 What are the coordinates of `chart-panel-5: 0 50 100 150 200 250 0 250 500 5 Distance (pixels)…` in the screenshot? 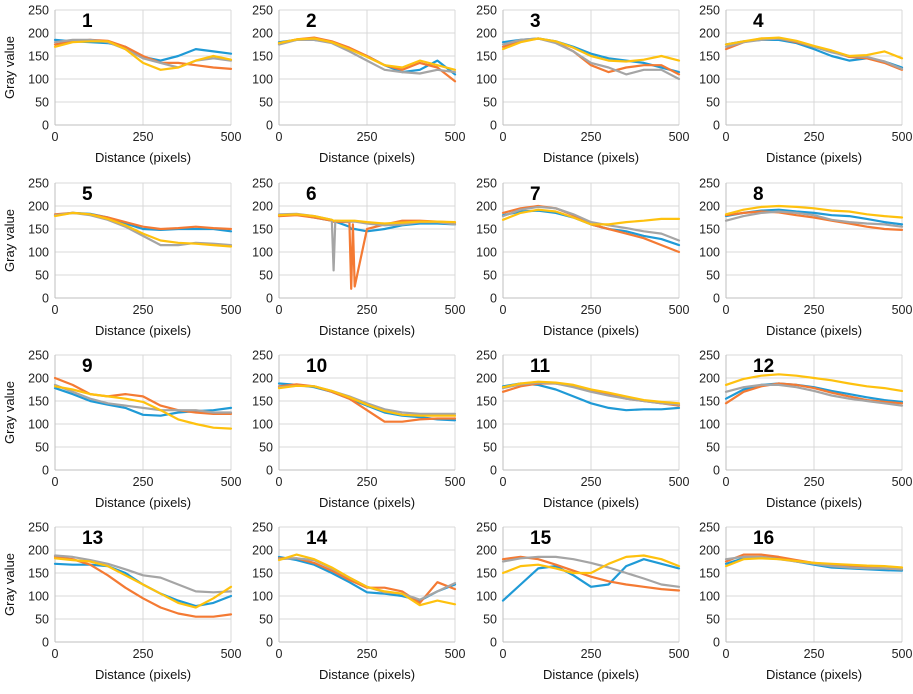 It's located at (121, 258).